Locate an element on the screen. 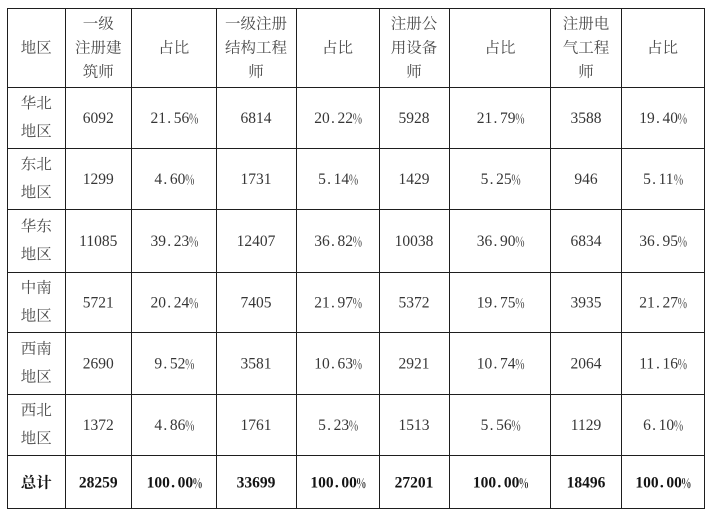  svg-text: 946 is located at coordinates (586, 179).